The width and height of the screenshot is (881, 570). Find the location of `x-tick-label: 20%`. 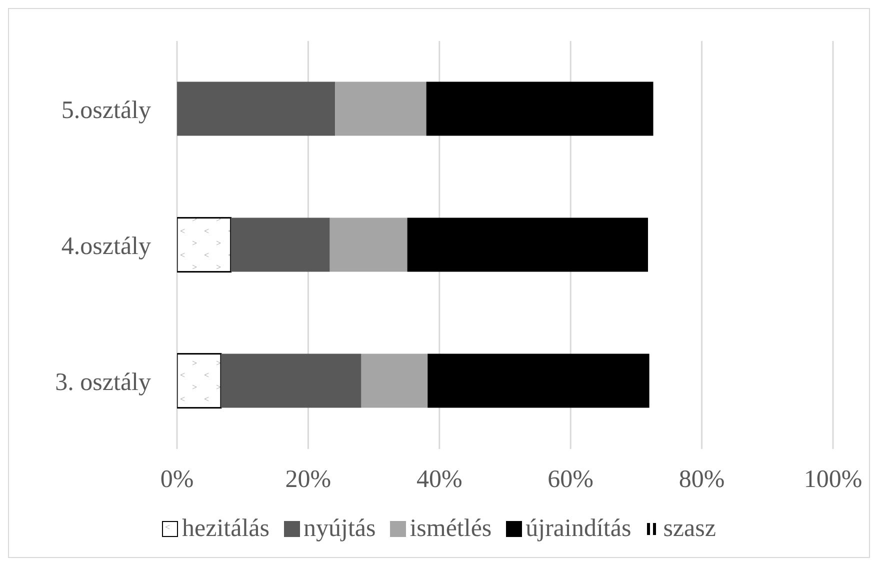

x-tick-label: 20% is located at coordinates (308, 479).